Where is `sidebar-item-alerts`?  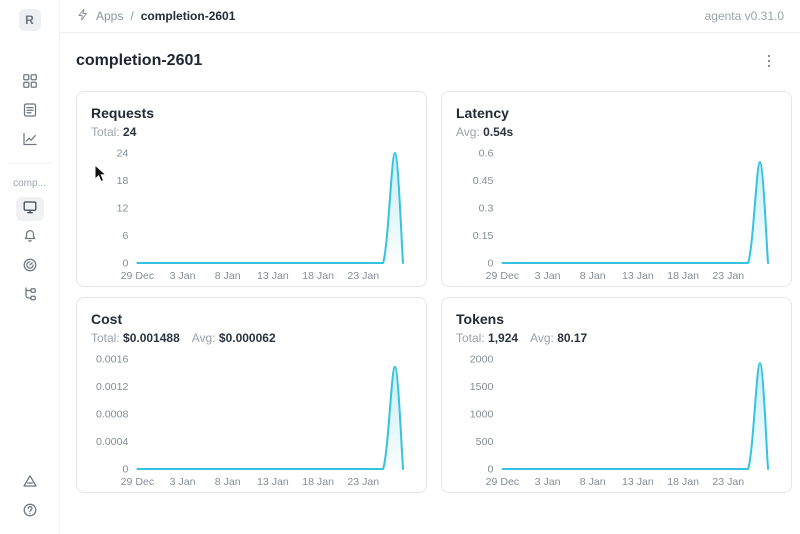
sidebar-item-alerts is located at coordinates (30, 483).